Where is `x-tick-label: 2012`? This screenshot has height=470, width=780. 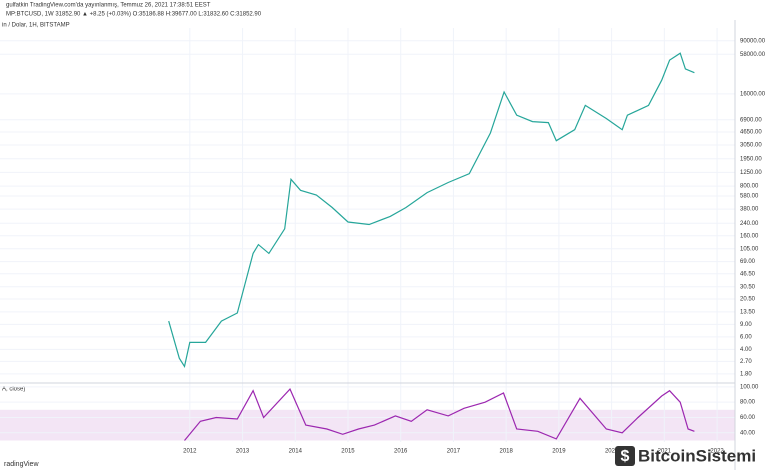 x-tick-label: 2012 is located at coordinates (190, 452).